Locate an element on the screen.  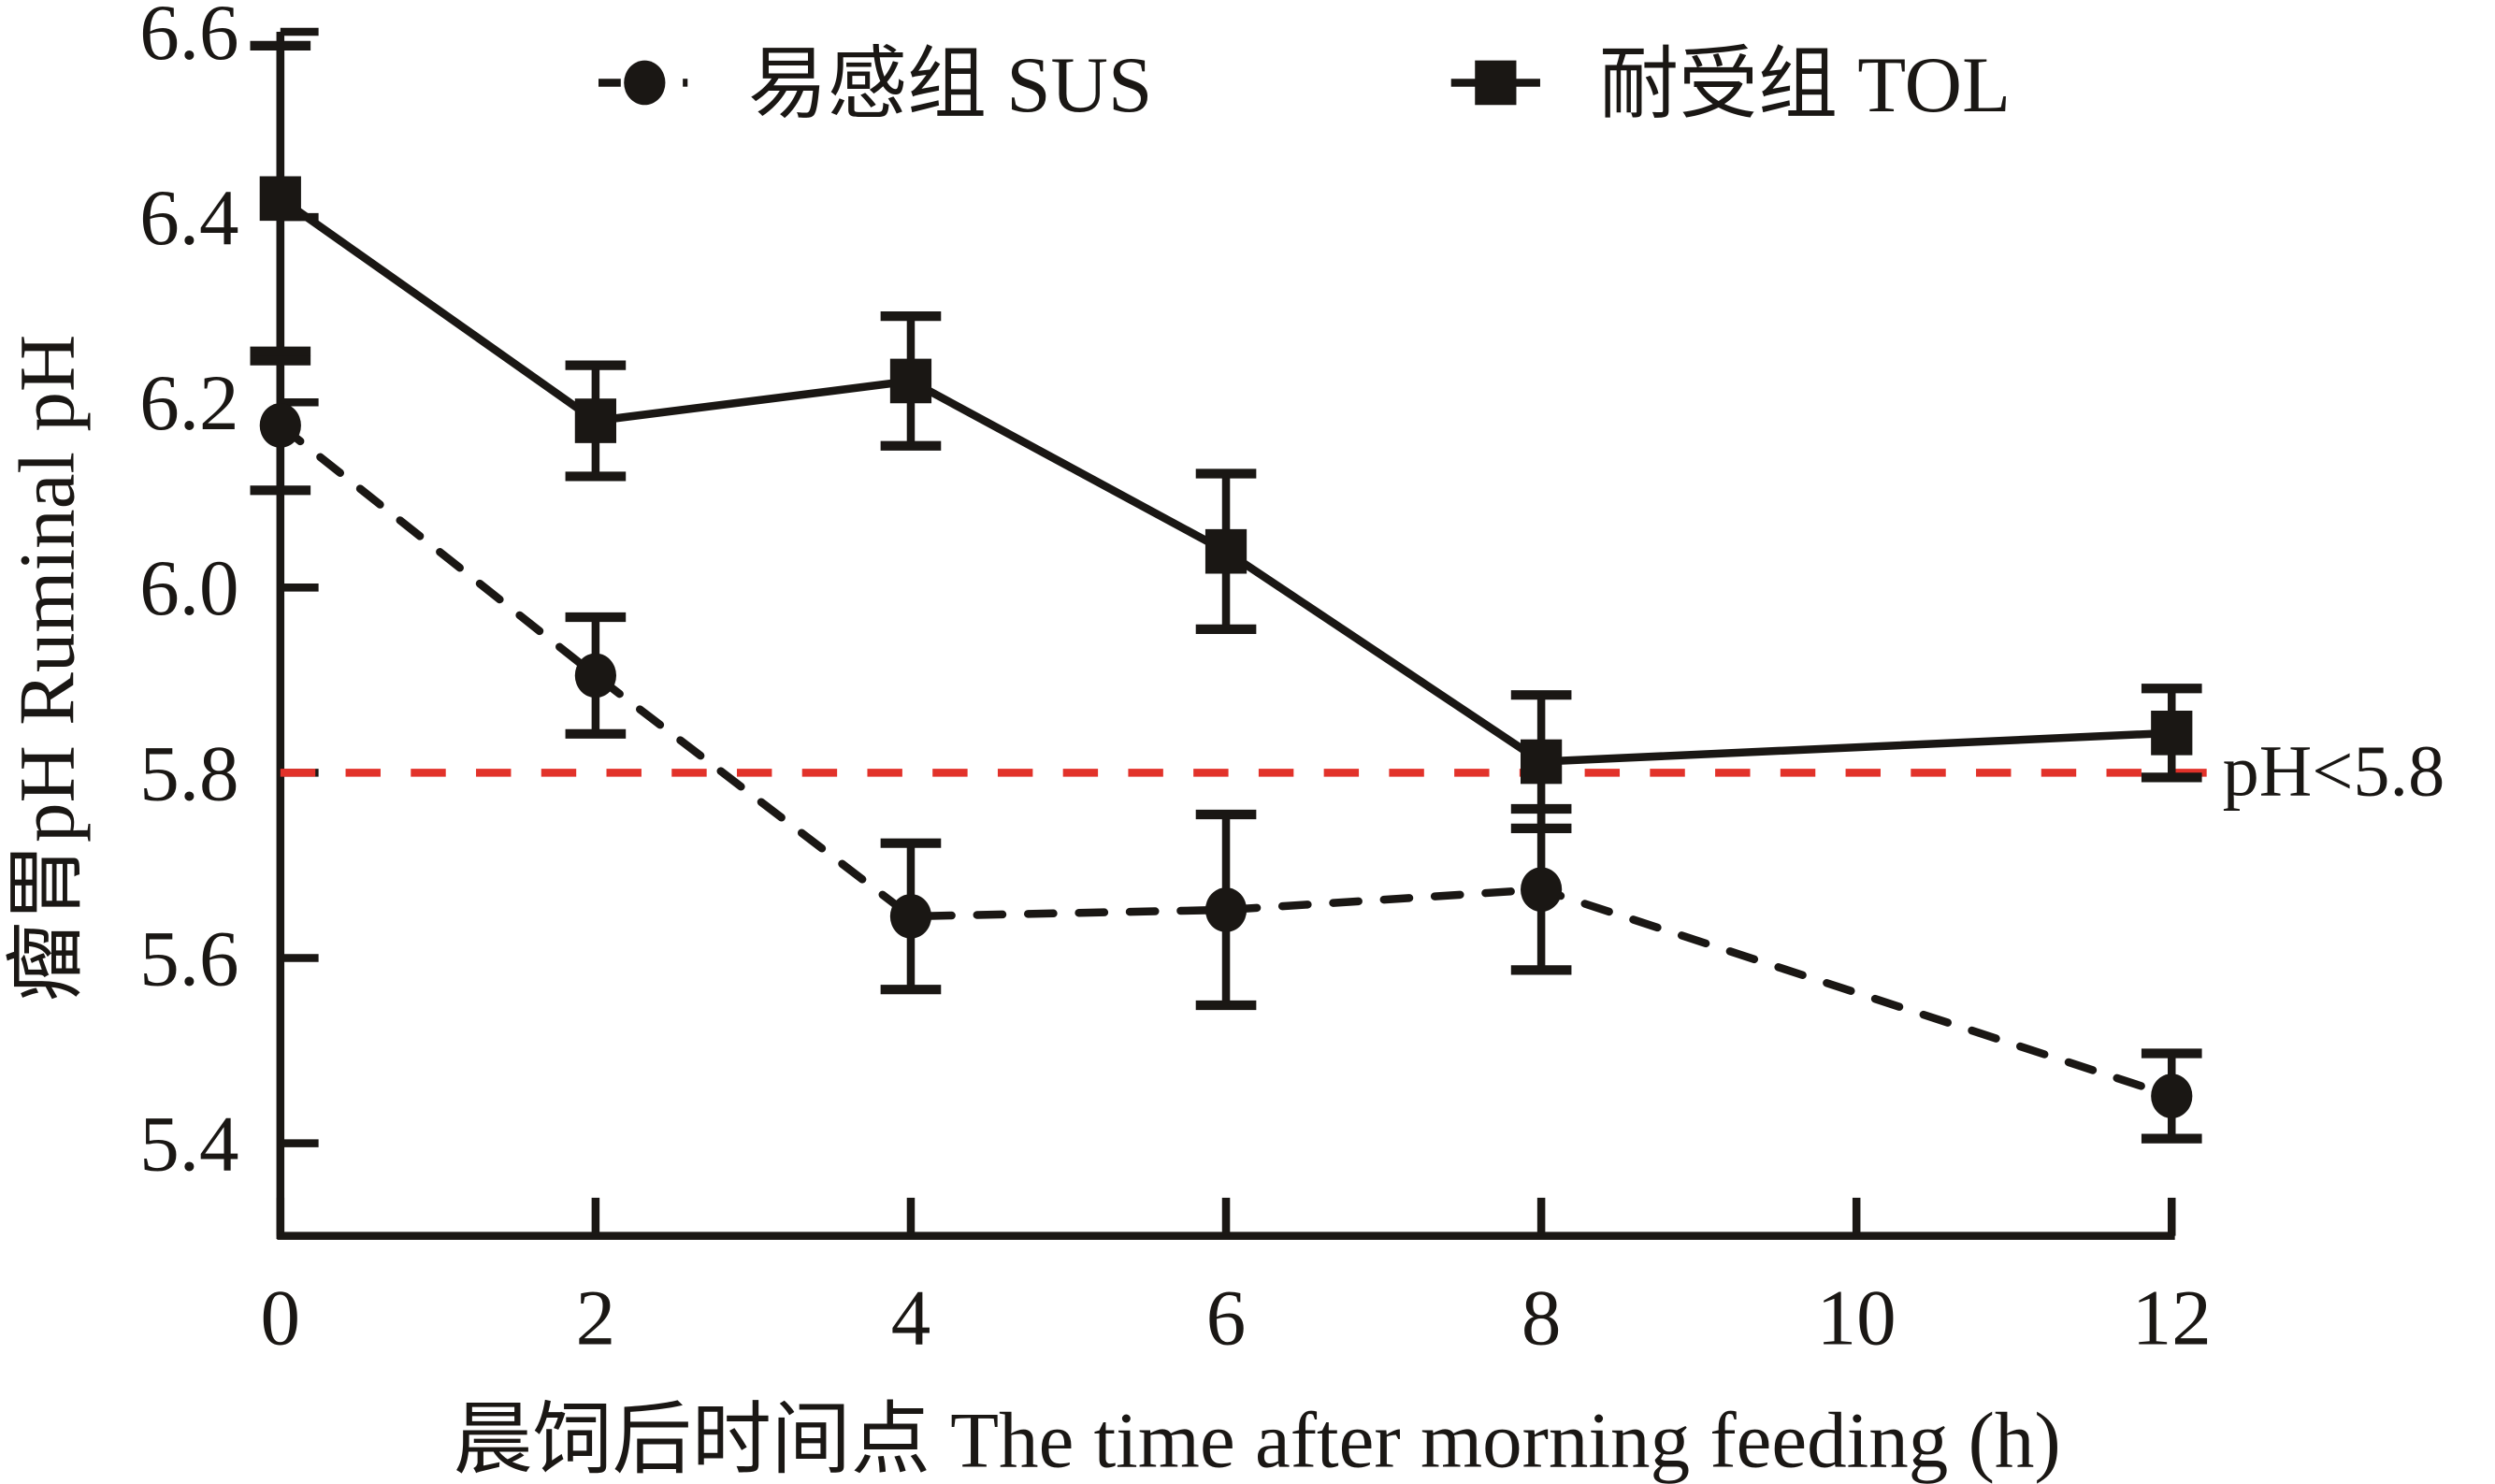
x-tick-label: 0 is located at coordinates (281, 1318).